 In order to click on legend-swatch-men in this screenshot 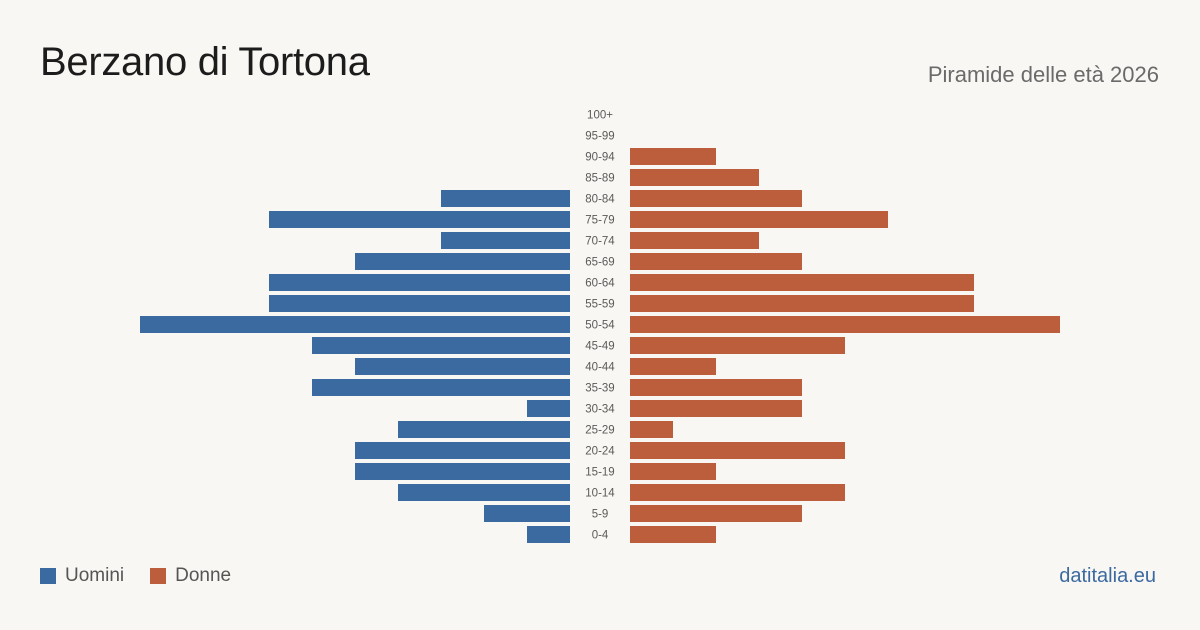, I will do `click(48, 576)`.